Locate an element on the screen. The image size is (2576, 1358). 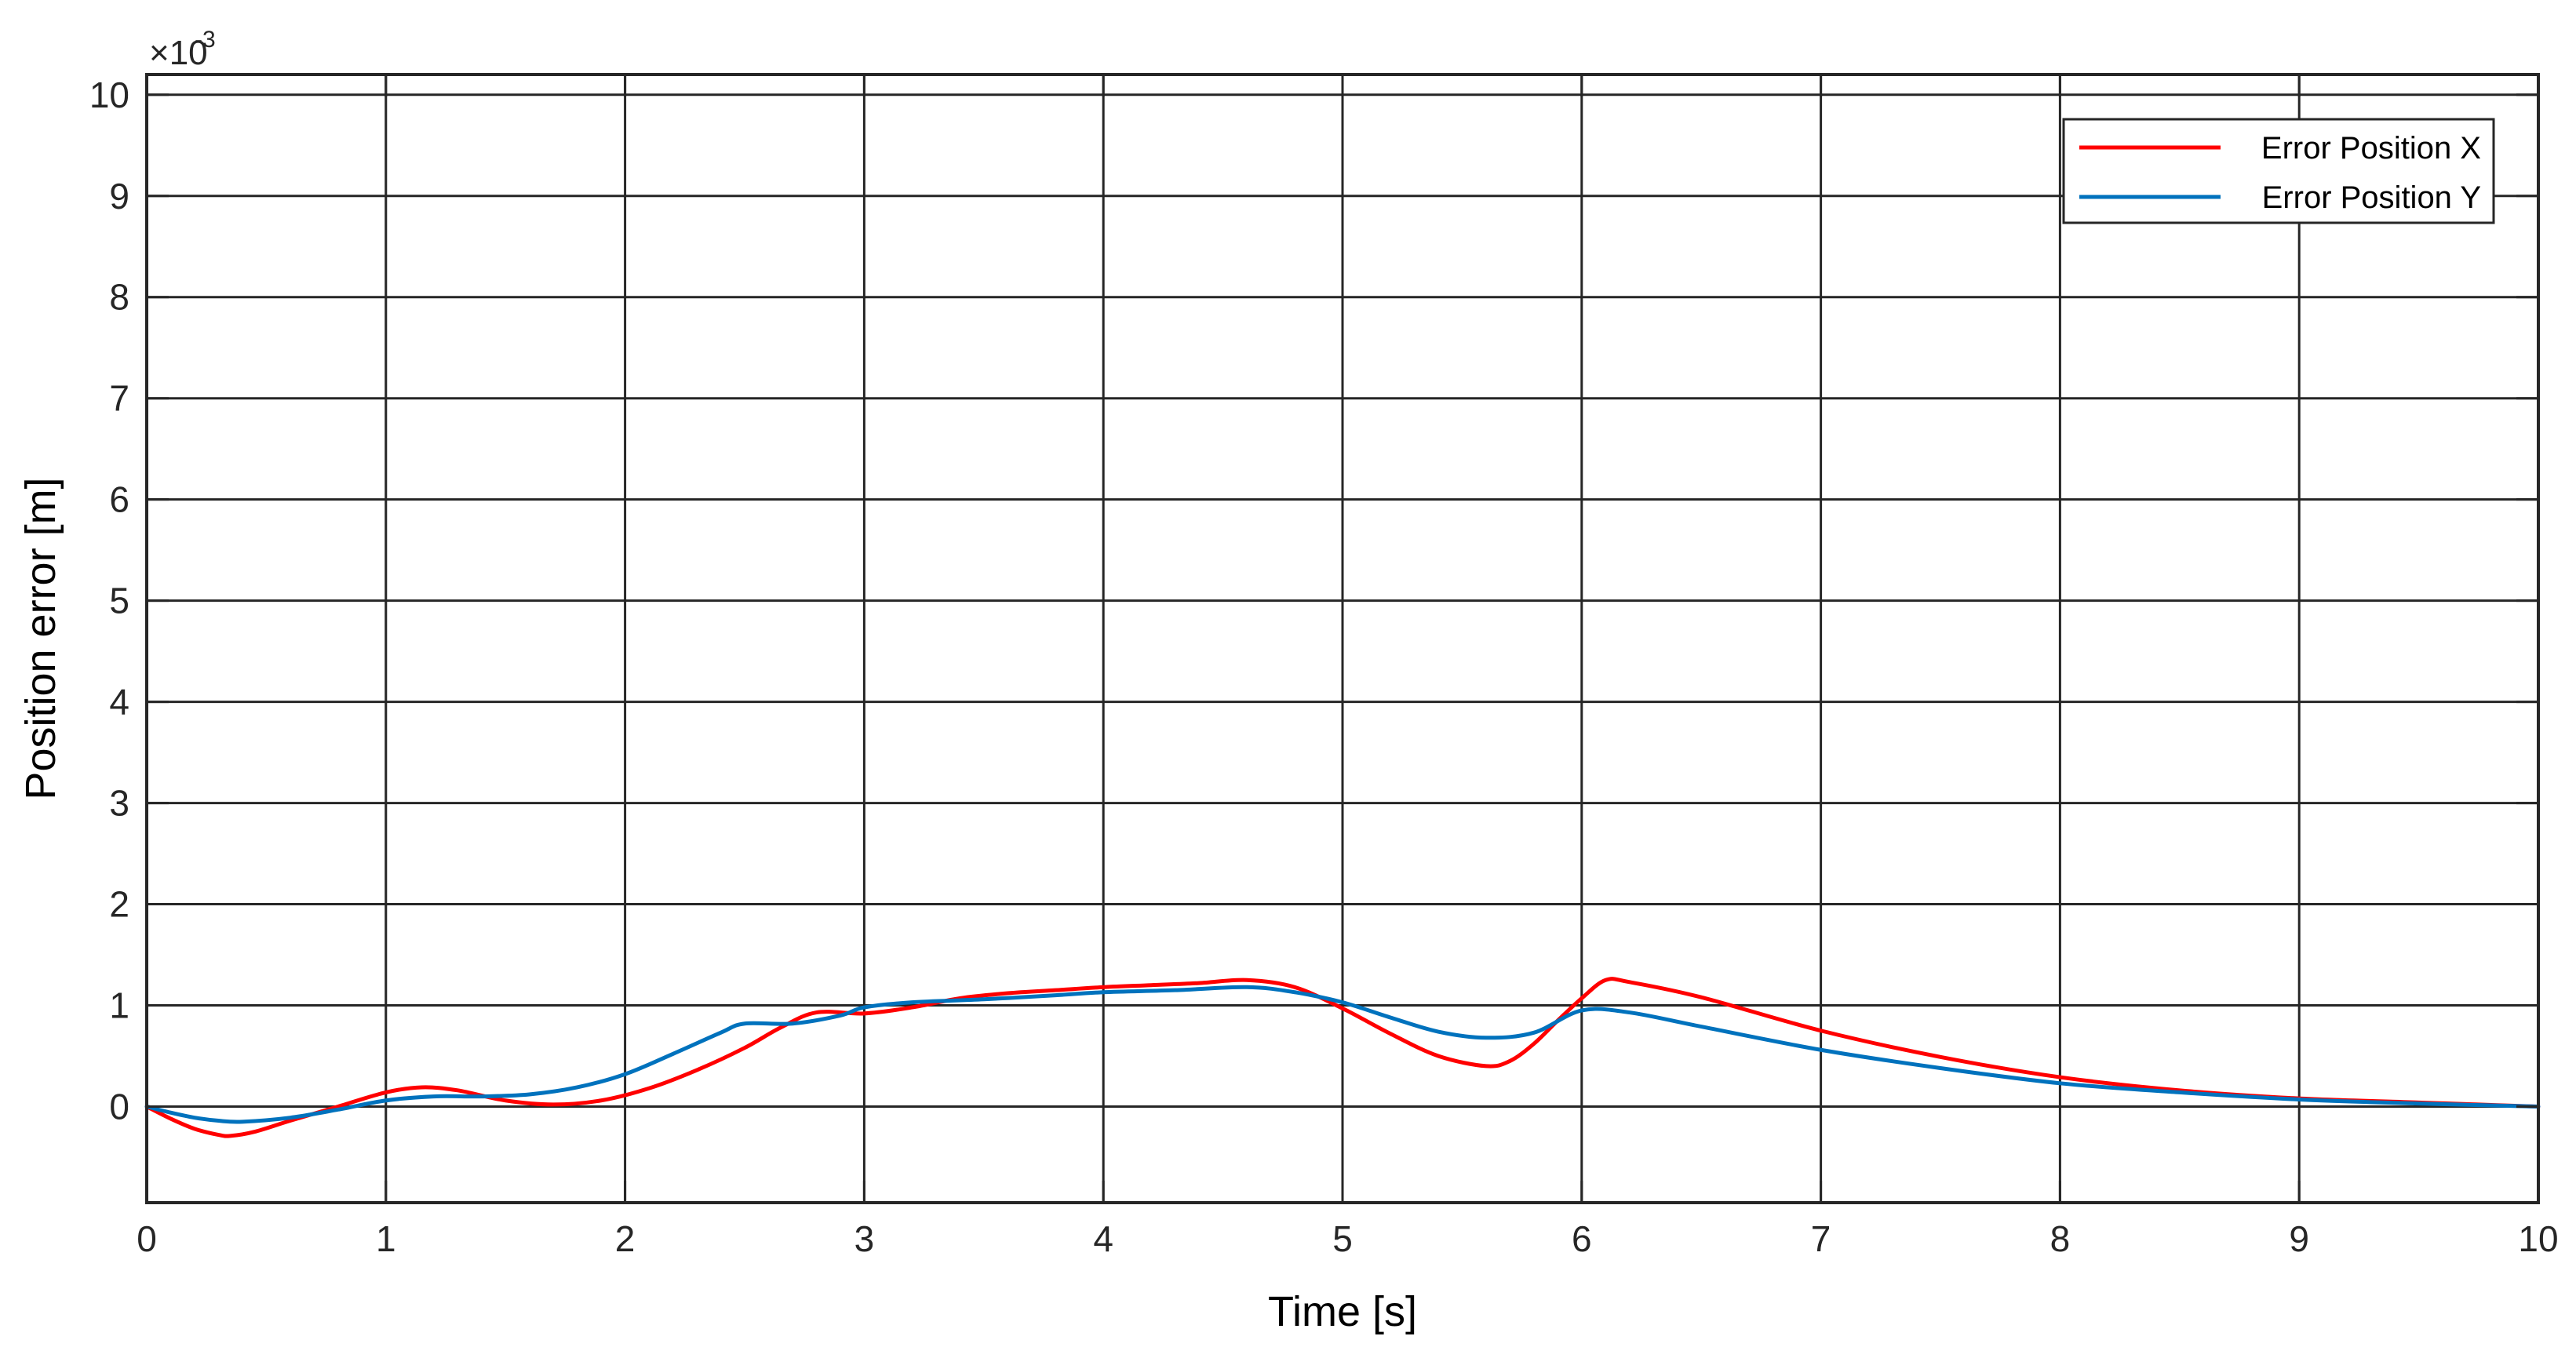
y-tick-label: 9 is located at coordinates (119, 196).